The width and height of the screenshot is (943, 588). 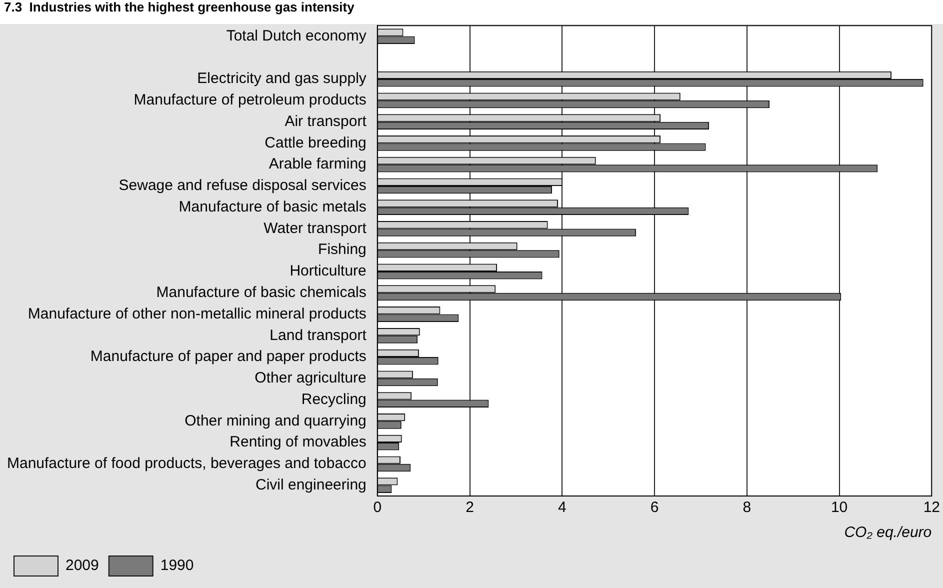 What do you see at coordinates (242, 185) in the screenshot?
I see `y-tick-label: Sewage and refuse disposal services` at bounding box center [242, 185].